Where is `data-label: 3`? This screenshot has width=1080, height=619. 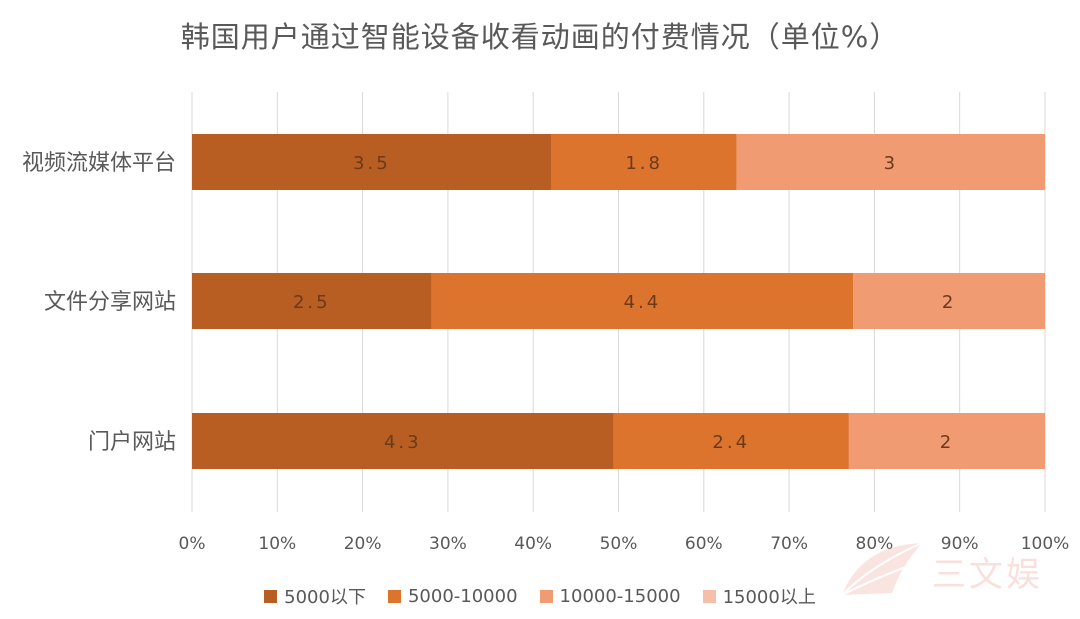 data-label: 3 is located at coordinates (891, 163).